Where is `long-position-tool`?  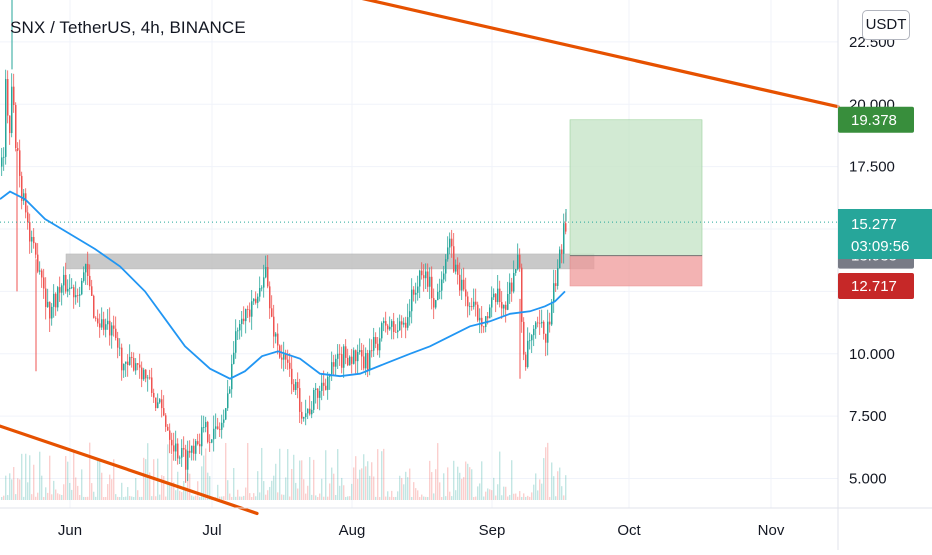 long-position-tool is located at coordinates (636, 203).